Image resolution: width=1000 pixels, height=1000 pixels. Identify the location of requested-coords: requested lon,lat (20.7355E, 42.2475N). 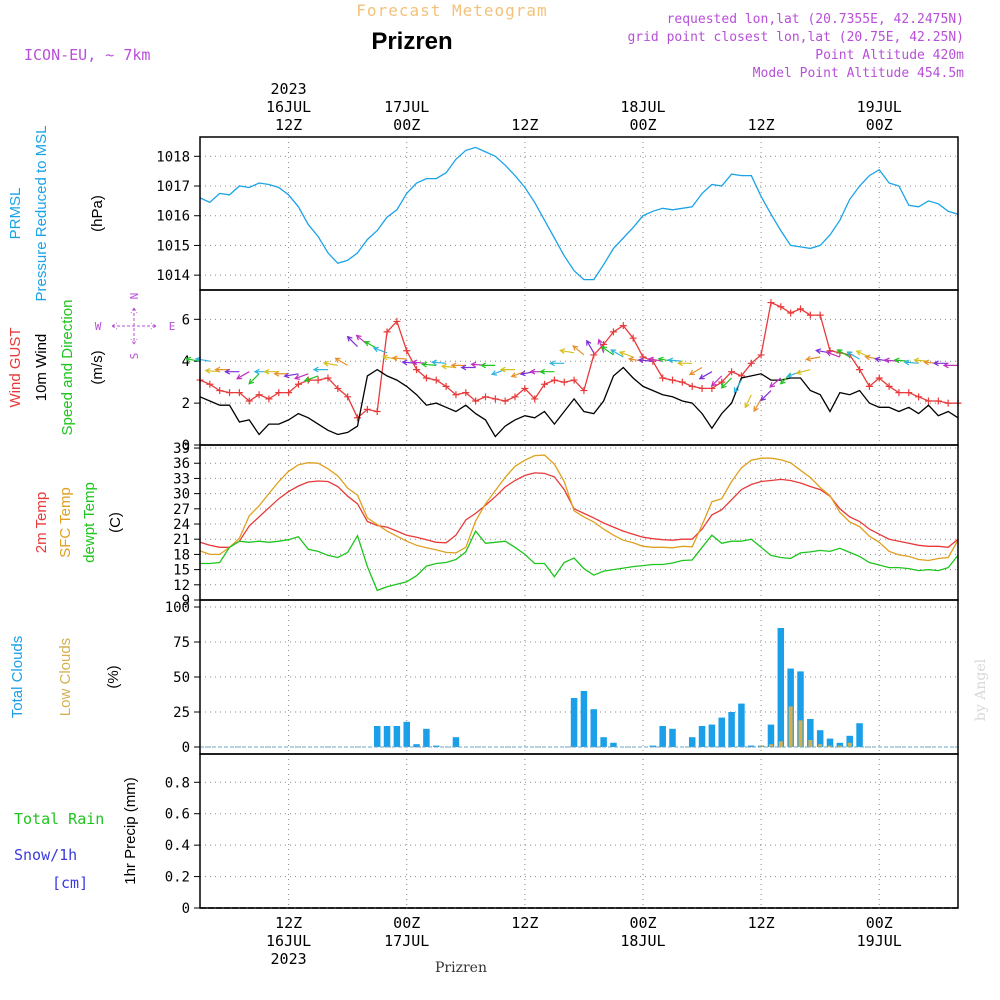
(815, 19).